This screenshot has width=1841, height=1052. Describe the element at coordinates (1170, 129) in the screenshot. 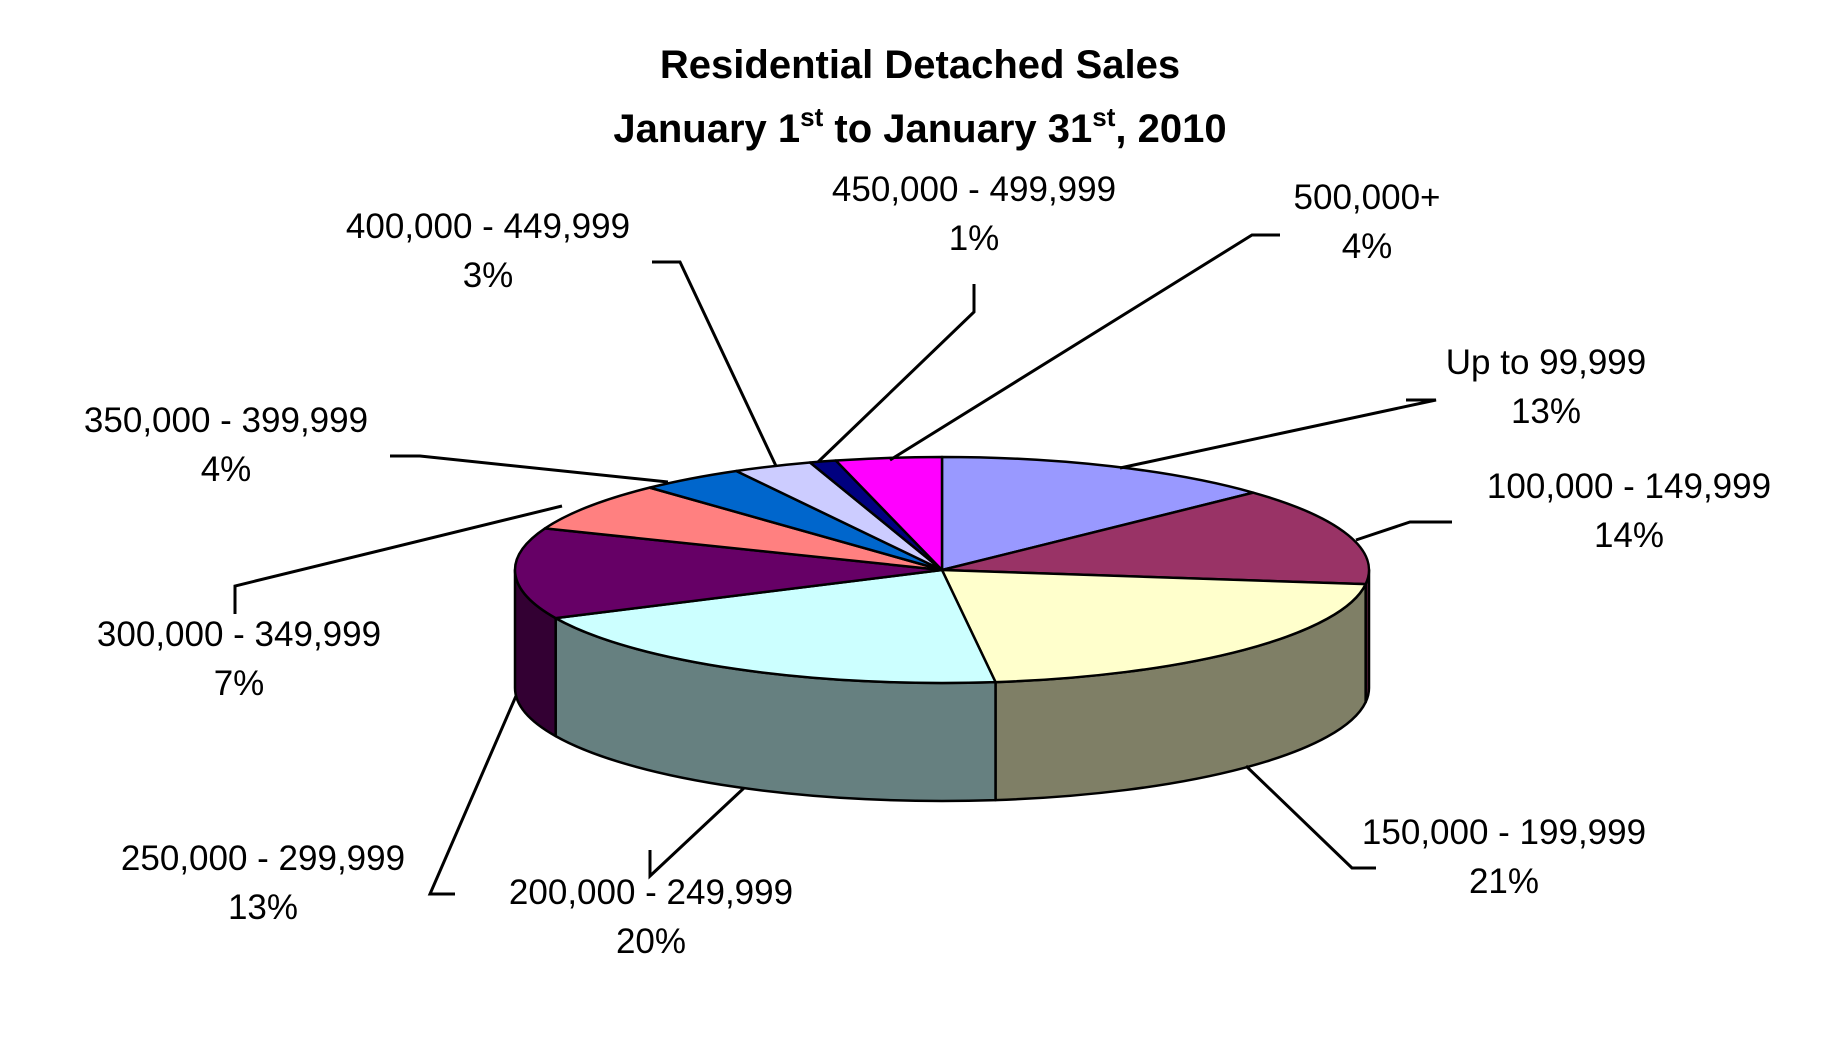

I see `title-part3: , 2010` at that location.